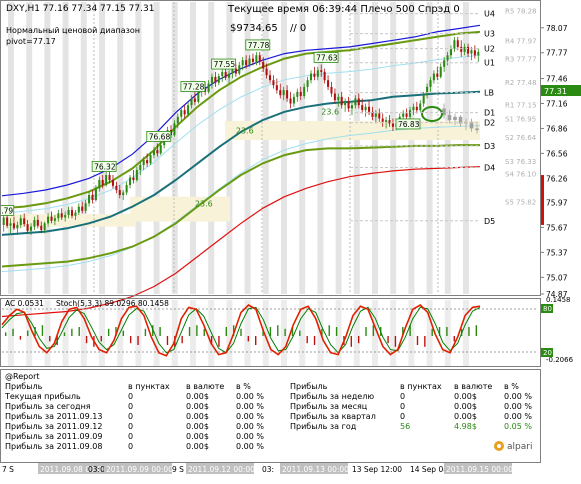 This screenshot has height=484, width=581. Describe the element at coordinates (270, 397) in the screenshot. I see `report-row: Прибыль за неделю 0 0.00$ 0.00 %` at that location.